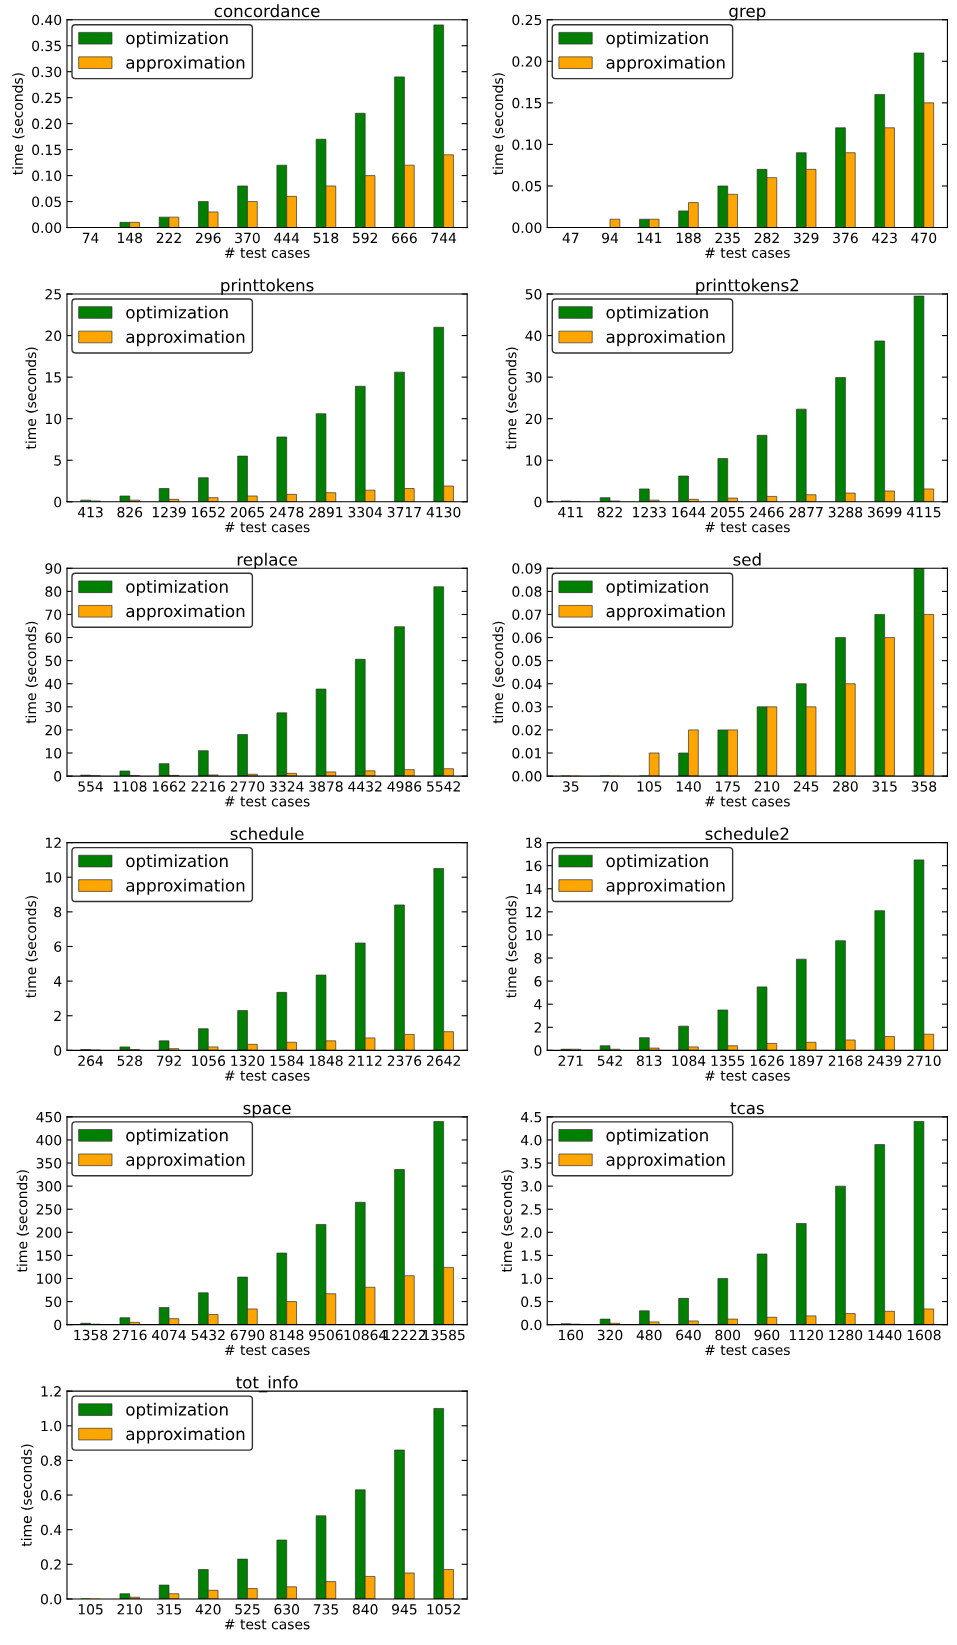 This screenshot has height=1645, width=957. What do you see at coordinates (884, 786) in the screenshot?
I see `x-tick-label: 315` at bounding box center [884, 786].